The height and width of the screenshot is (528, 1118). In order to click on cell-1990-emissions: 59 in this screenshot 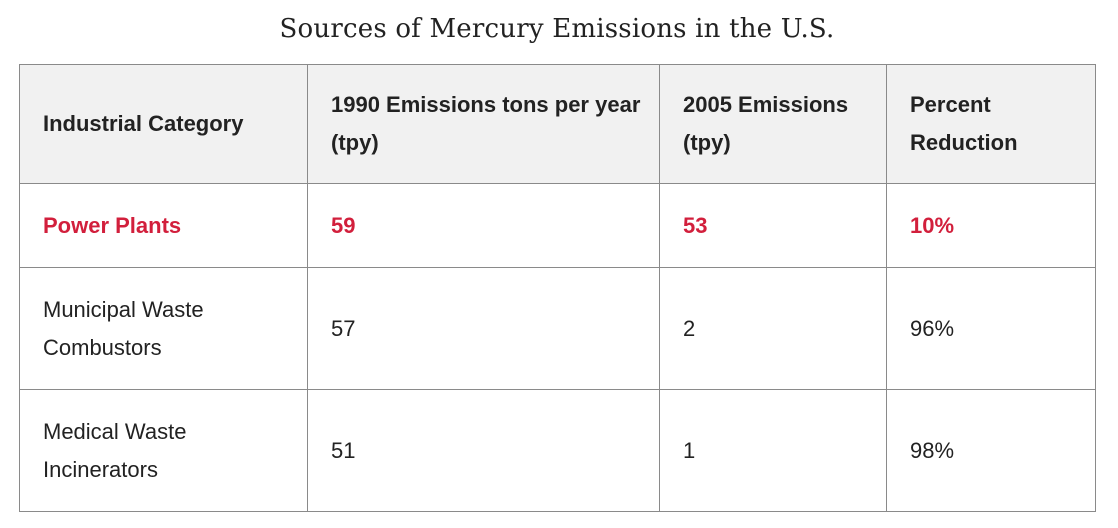, I will do `click(483, 225)`.